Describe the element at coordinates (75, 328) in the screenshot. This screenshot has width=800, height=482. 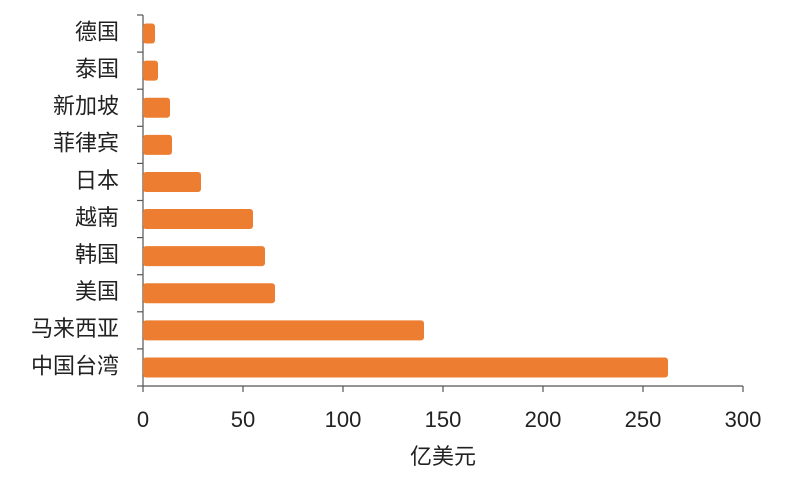
I see `y-tick-label: 马来西亚` at that location.